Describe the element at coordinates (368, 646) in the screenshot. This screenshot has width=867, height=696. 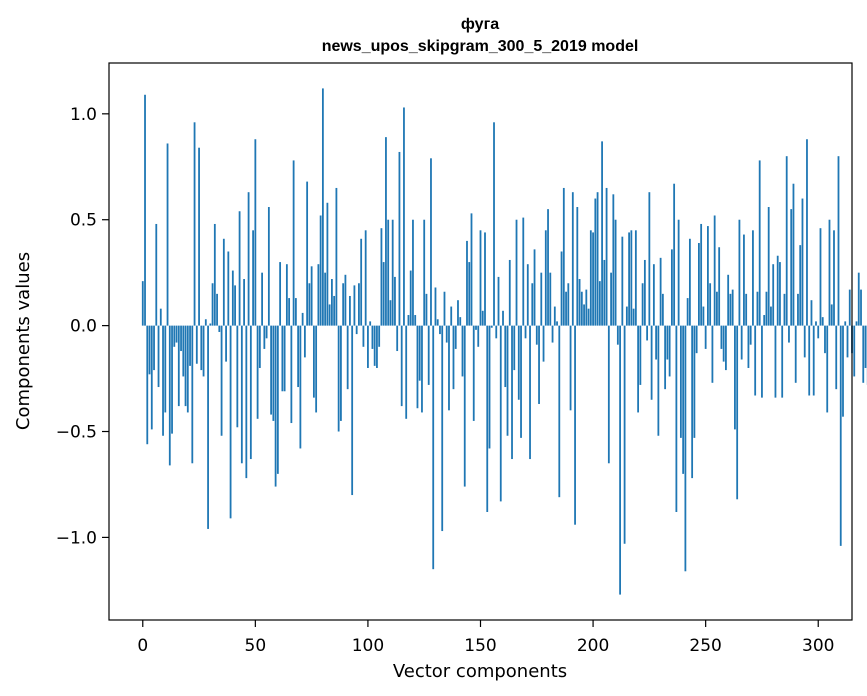
I see `x-tick-label: 100` at that location.